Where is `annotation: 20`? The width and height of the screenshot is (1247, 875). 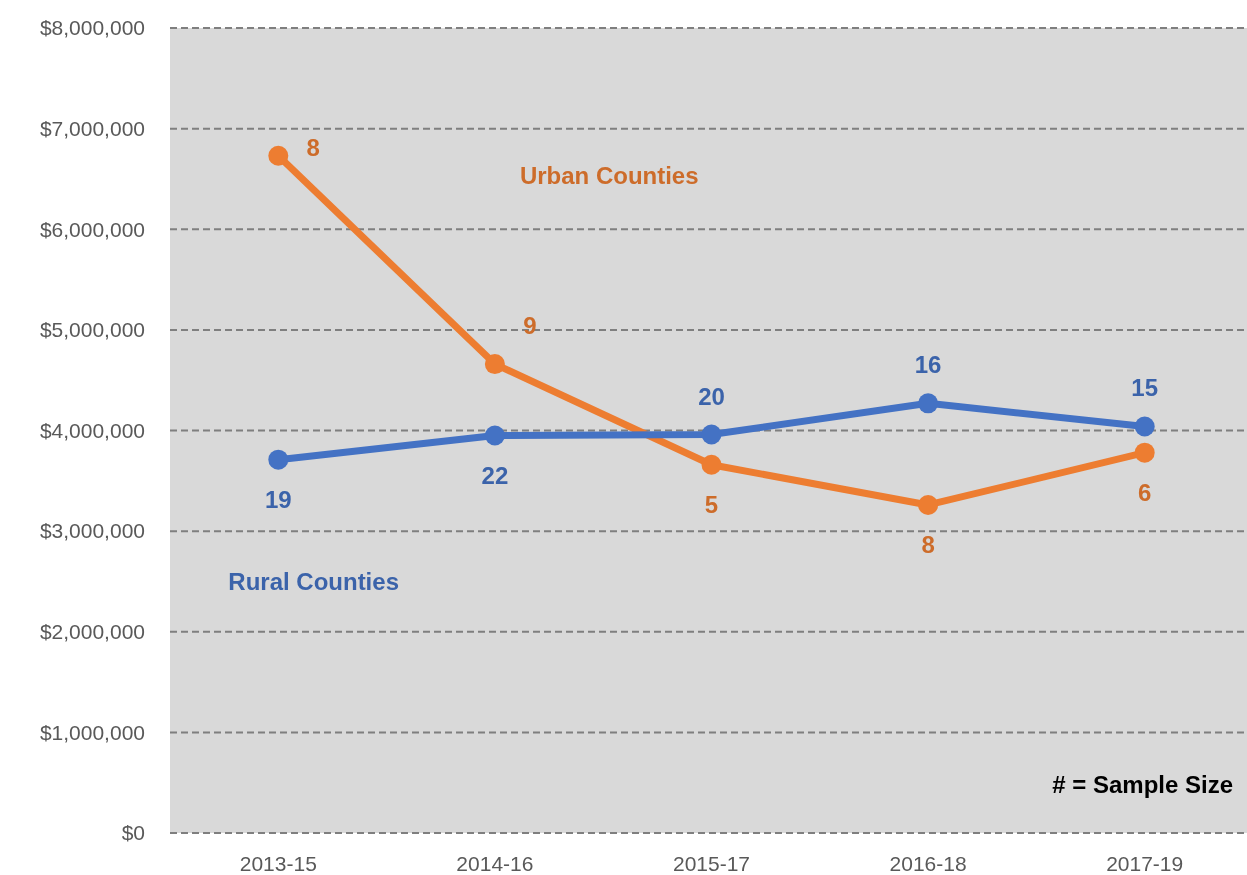
annotation: 20 is located at coordinates (711, 396).